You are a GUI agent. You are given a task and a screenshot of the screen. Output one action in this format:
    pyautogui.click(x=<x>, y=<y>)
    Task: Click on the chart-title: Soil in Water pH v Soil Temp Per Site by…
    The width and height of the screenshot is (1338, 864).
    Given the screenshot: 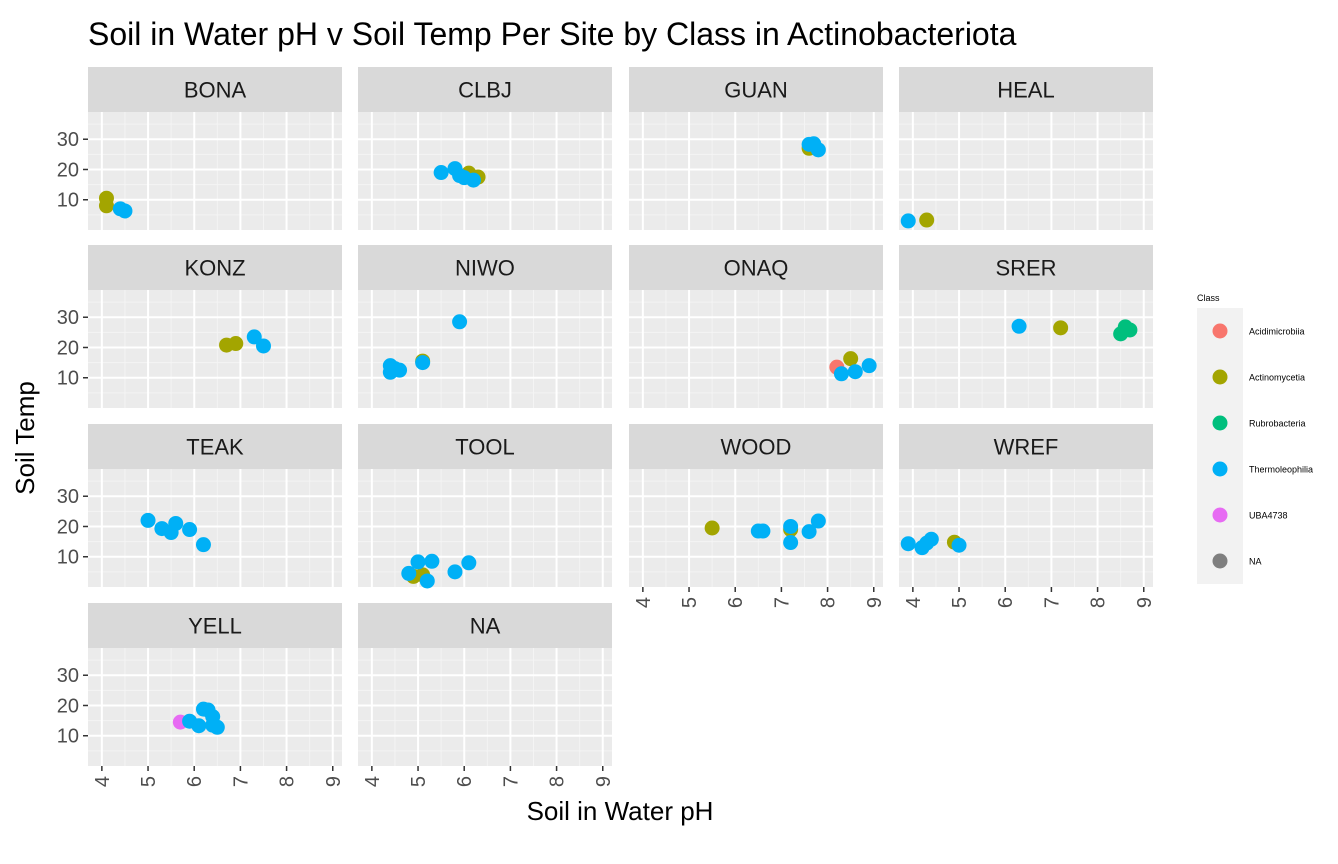 What is the action you would take?
    pyautogui.click(x=552, y=34)
    